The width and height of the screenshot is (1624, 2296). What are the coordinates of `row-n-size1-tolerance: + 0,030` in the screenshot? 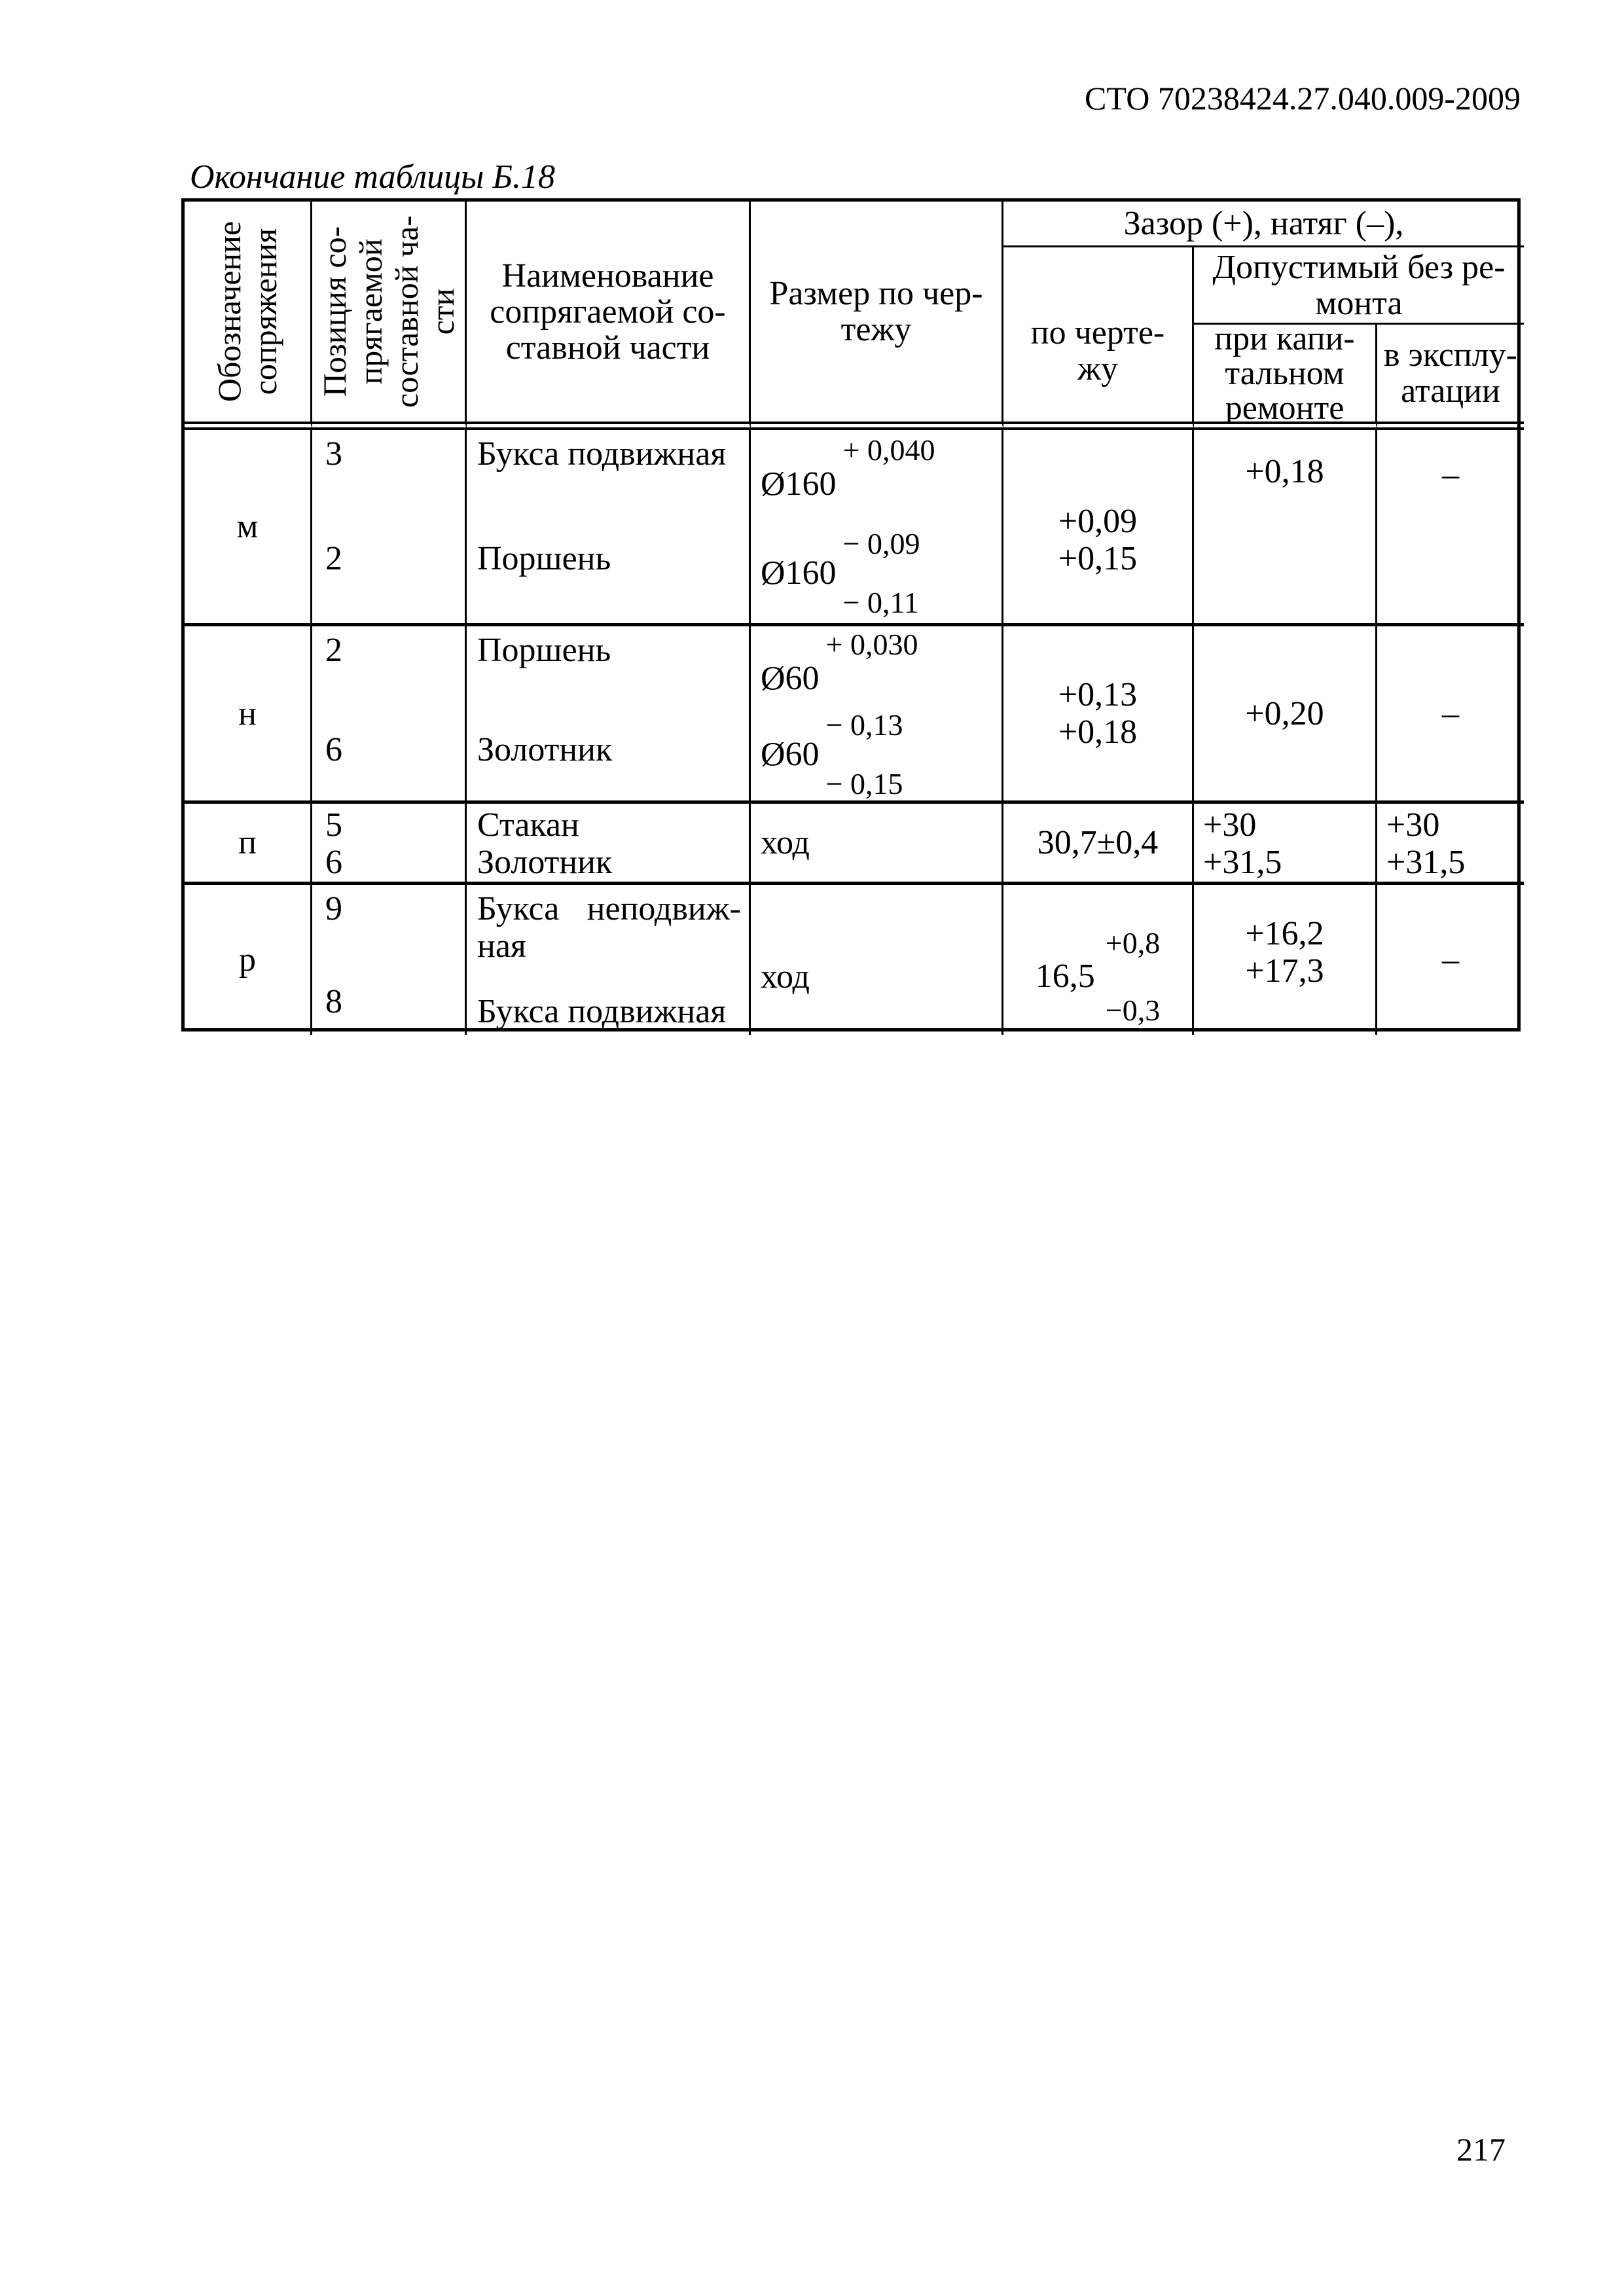 It's located at (871, 644).